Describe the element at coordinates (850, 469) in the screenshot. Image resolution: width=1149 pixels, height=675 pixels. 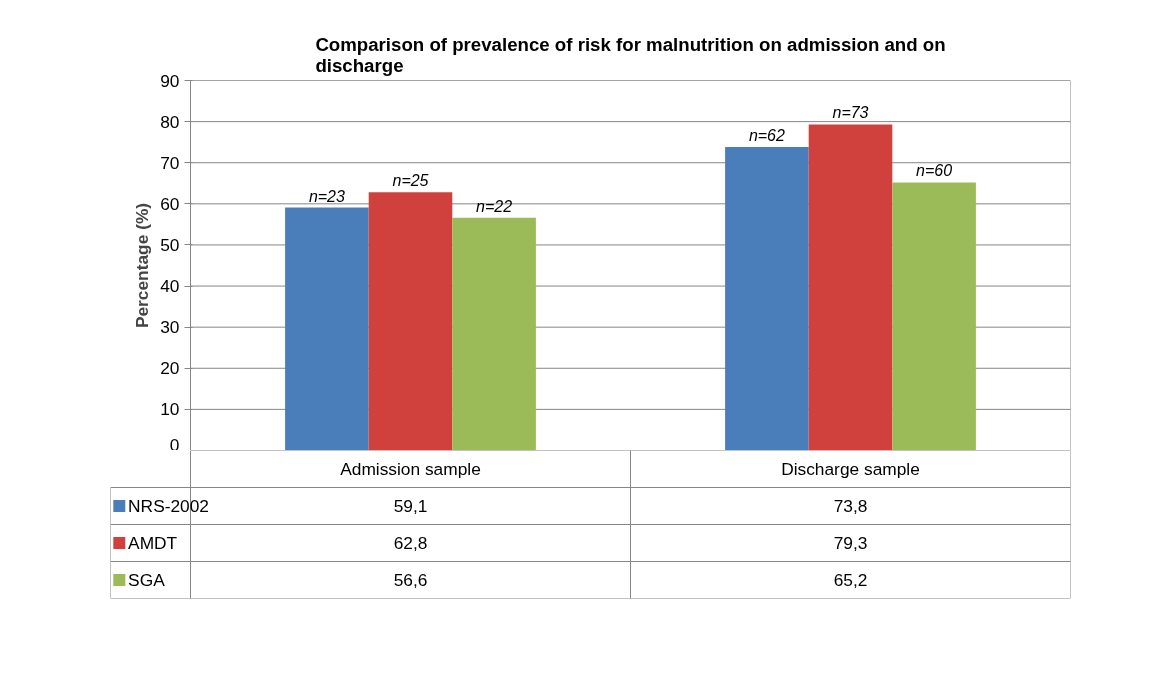
I see `x-tick-label: Discharge sample` at that location.